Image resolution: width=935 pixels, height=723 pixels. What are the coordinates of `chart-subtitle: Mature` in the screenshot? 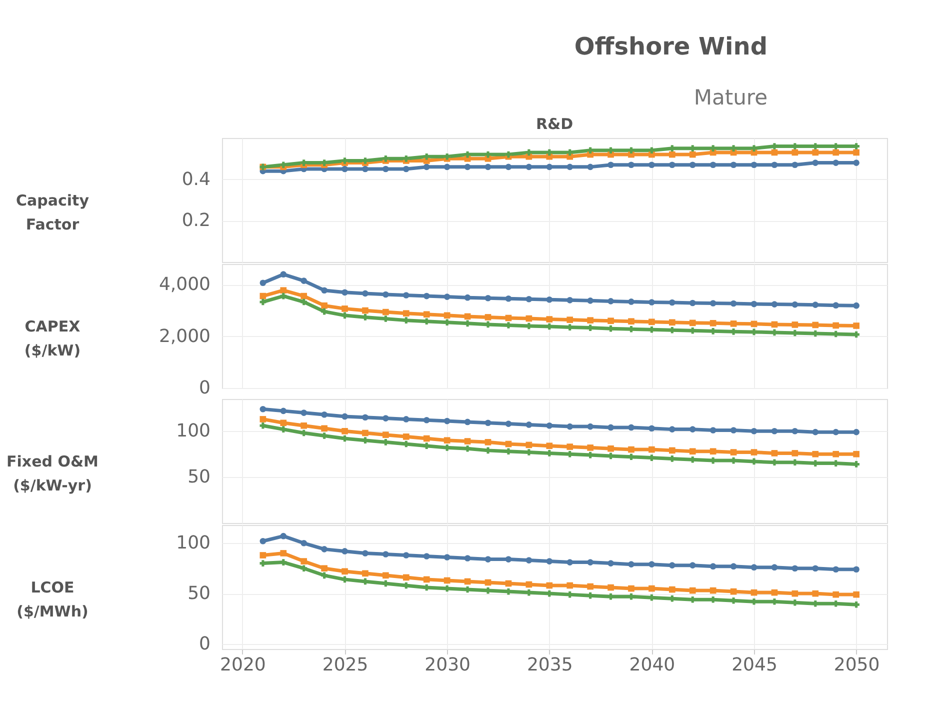 It's located at (731, 98).